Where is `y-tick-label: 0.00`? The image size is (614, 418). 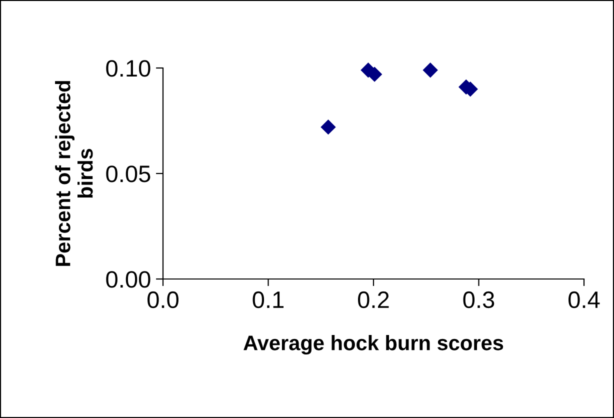 y-tick-label: 0.00 is located at coordinates (128, 279).